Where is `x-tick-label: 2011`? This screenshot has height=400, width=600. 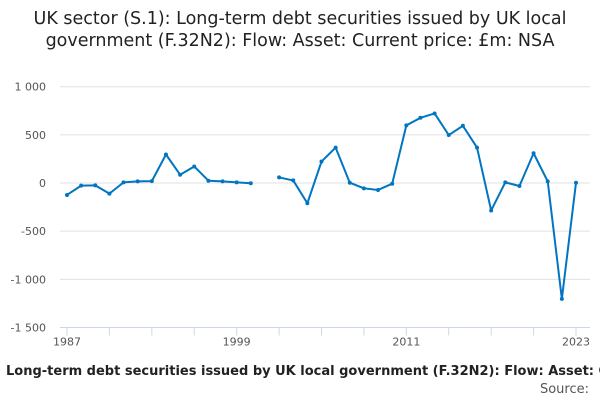
x-tick-label: 2011 is located at coordinates (406, 342).